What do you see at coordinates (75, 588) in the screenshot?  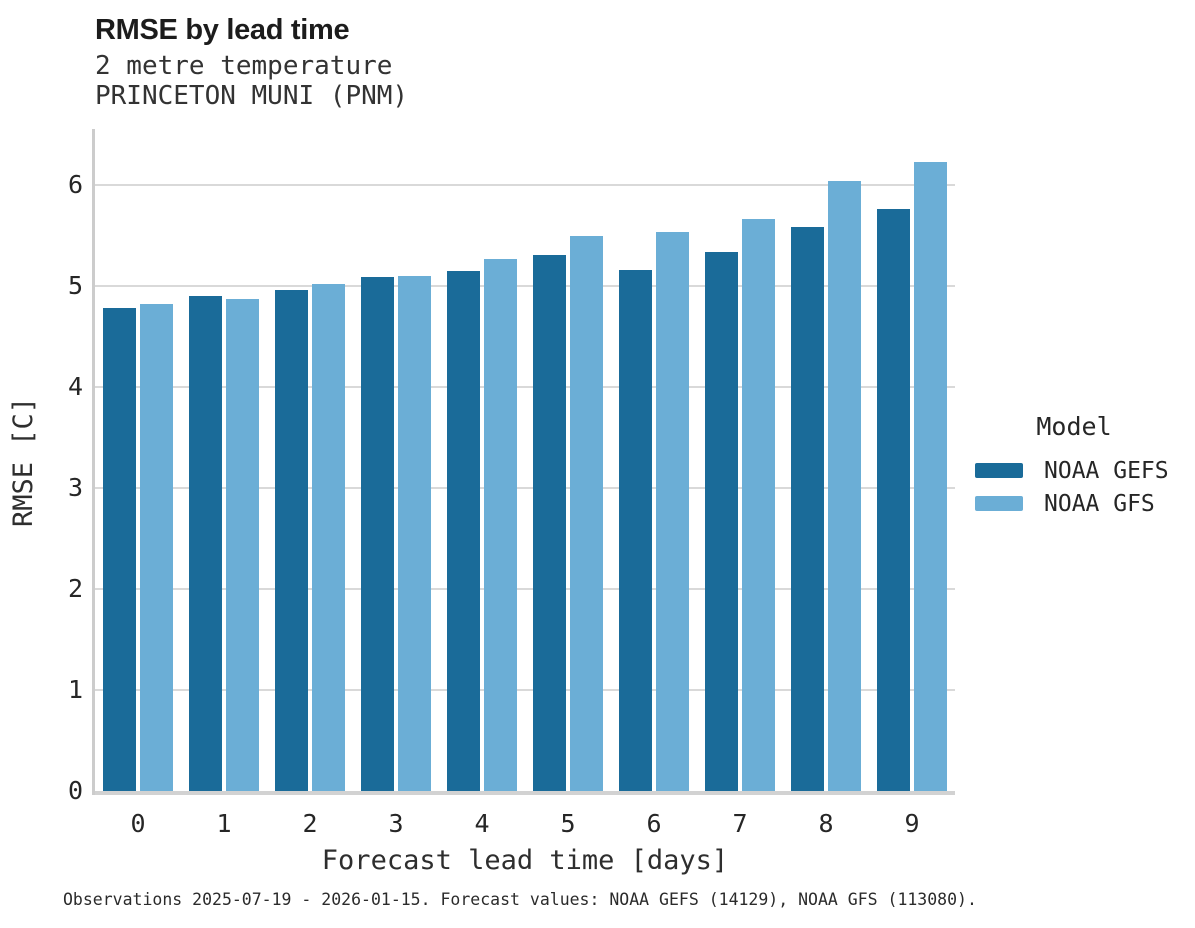 I see `y-tick-label-2: 2` at bounding box center [75, 588].